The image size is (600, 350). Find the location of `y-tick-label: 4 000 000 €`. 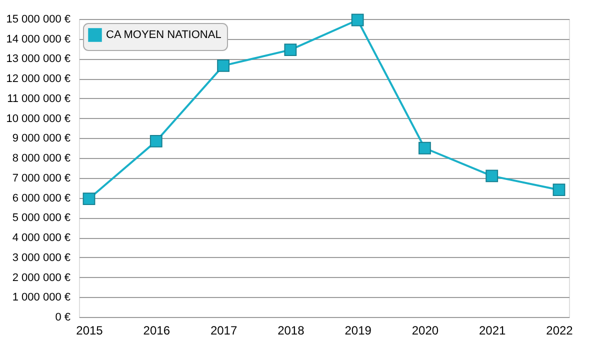

y-tick-label: 4 000 000 € is located at coordinates (41, 238).